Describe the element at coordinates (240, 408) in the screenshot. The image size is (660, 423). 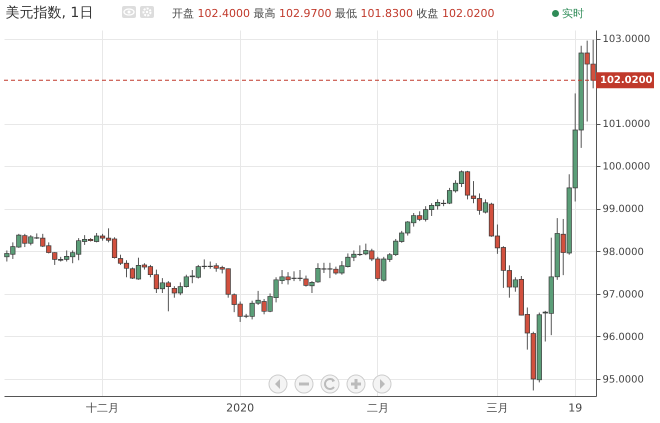
I see `x-tick-label: 2020` at that location.